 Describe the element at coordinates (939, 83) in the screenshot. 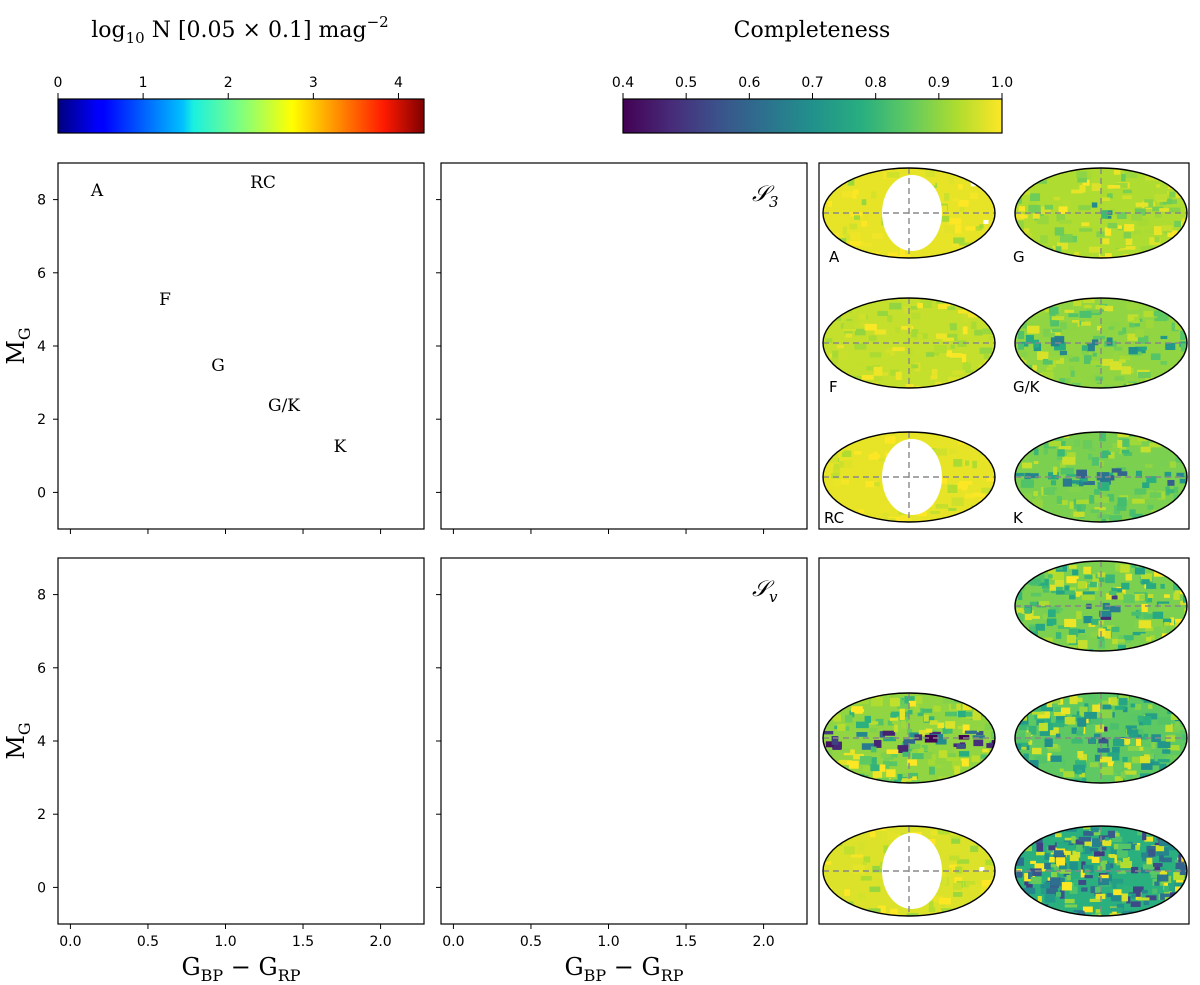

I see `completeness-tick-label: 0.9` at that location.